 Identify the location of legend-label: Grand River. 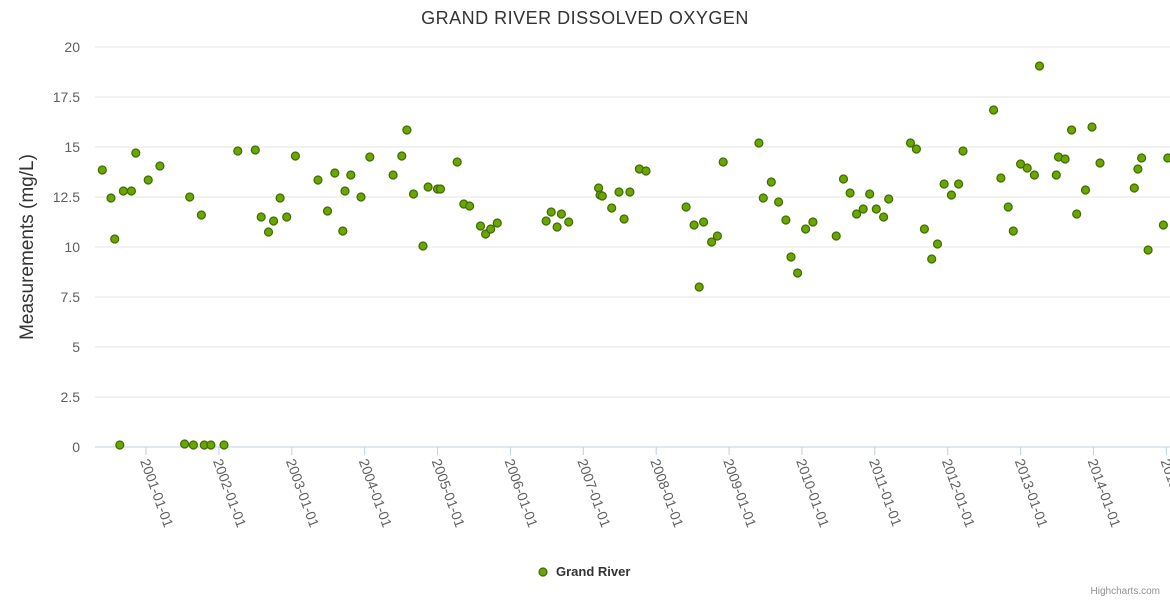
(593, 571).